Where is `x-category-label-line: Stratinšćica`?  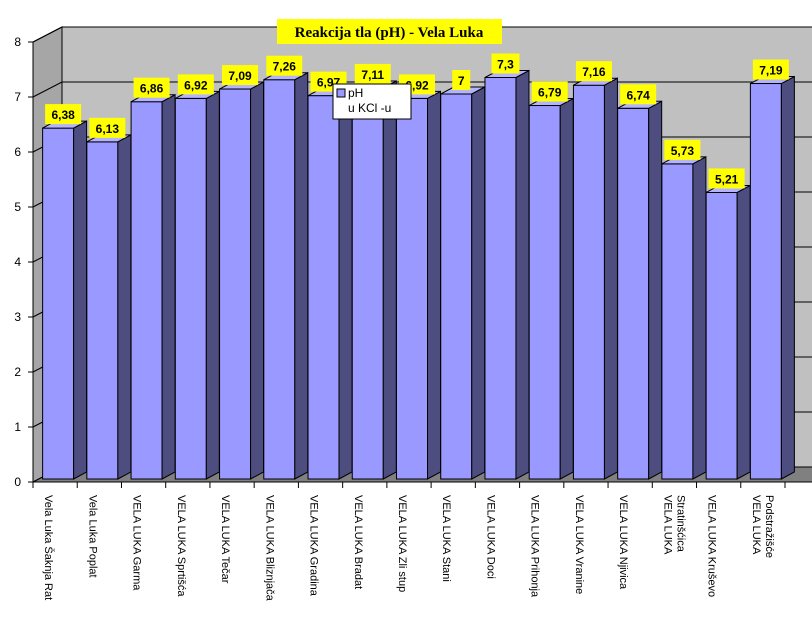
x-category-label-line: Stratinšćica is located at coordinates (680, 524).